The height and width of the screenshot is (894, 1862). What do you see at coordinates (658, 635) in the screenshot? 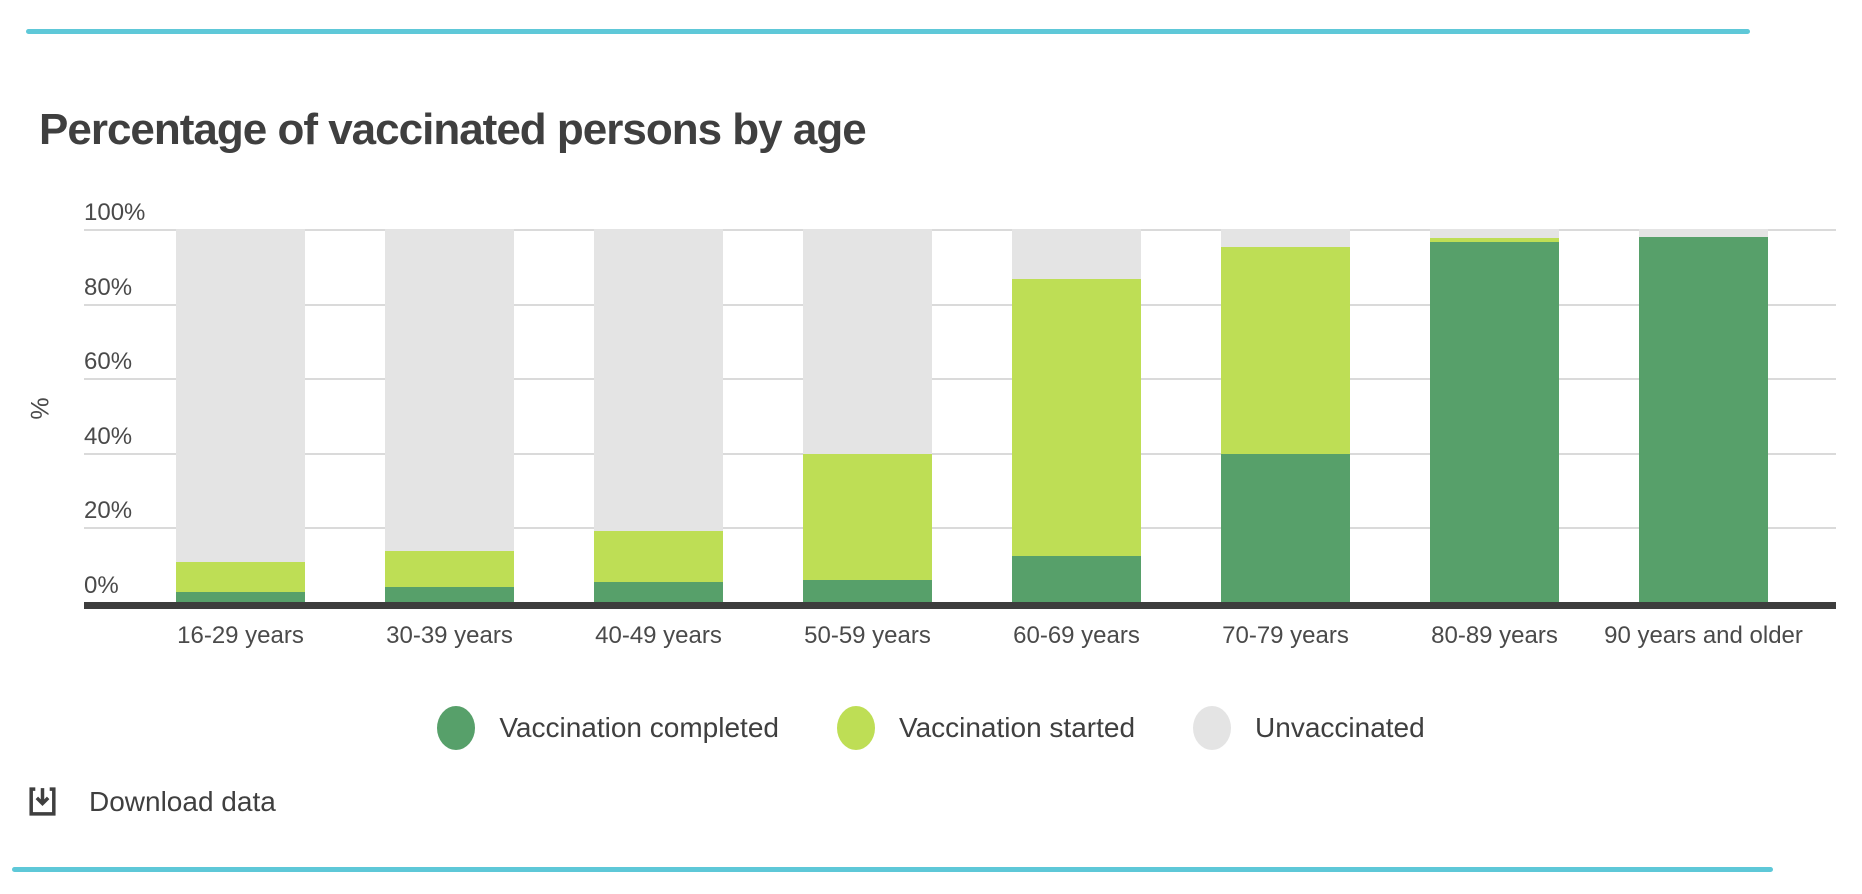
I see `x-tick-label: 40-49 years` at bounding box center [658, 635].